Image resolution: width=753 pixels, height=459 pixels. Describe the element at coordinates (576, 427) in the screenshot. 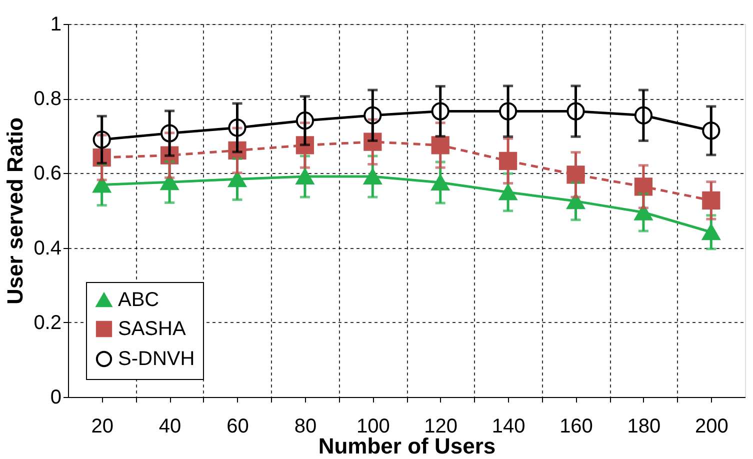

I see `x-tick-label: 160` at that location.